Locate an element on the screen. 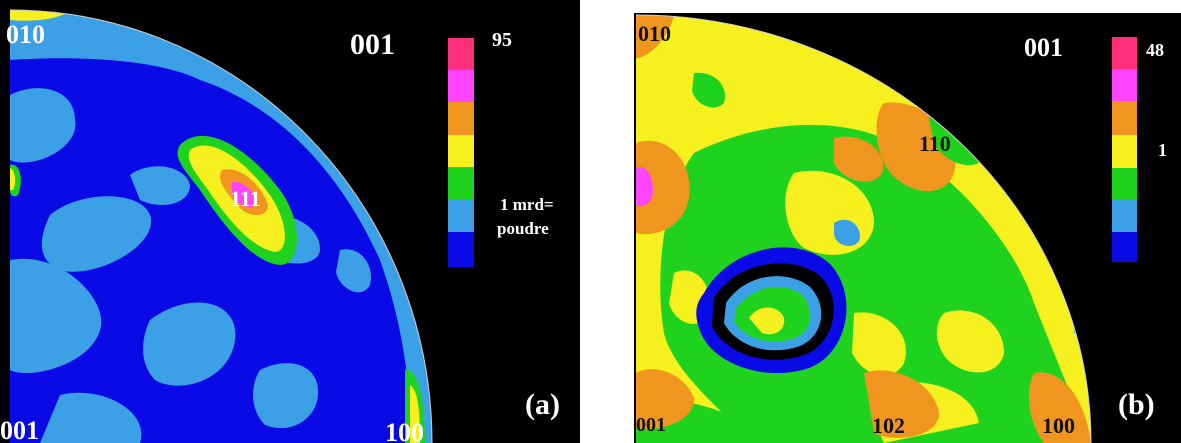 Image resolution: width=1181 pixels, height=443 pixels. pole-010-a: 010 is located at coordinates (25, 34).